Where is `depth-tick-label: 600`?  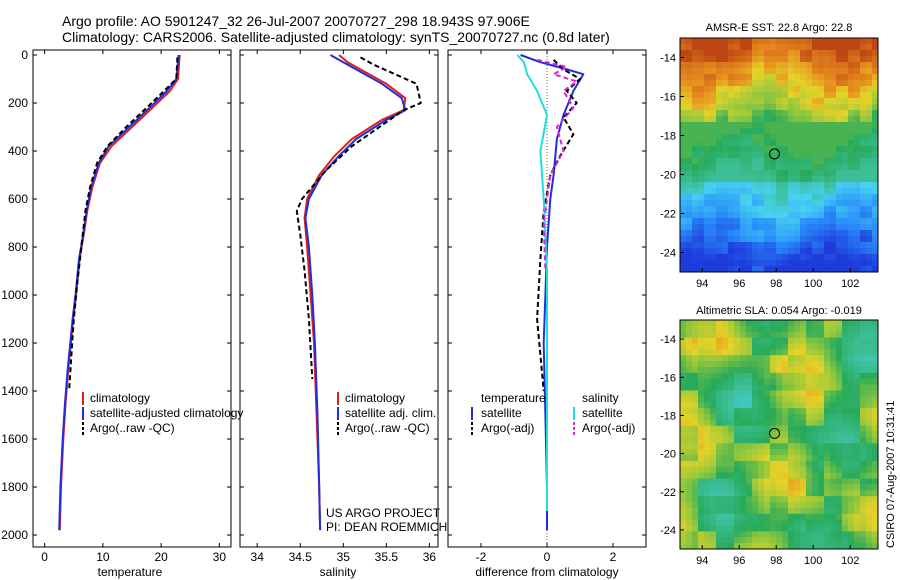
depth-tick-label: 600 is located at coordinates (18, 199).